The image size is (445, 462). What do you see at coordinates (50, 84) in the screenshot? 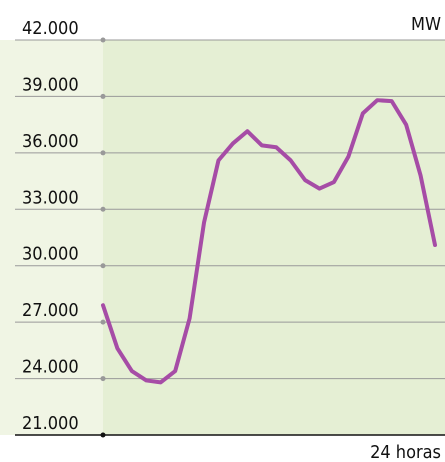
I see `y-tick-label: 39.000` at bounding box center [50, 84].